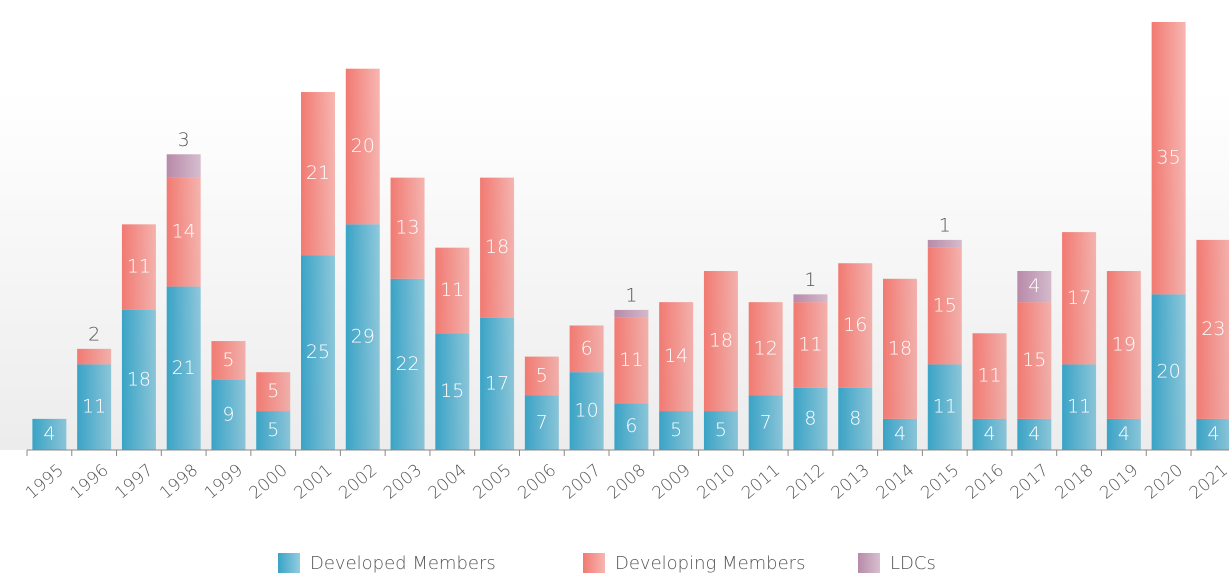  Describe the element at coordinates (627, 481) in the screenshot. I see `x-tick-label: 2008` at that location.